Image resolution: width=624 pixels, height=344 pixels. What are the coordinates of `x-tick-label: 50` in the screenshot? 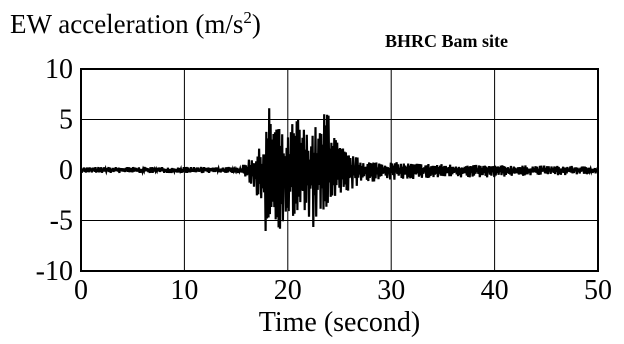 It's located at (598, 290).